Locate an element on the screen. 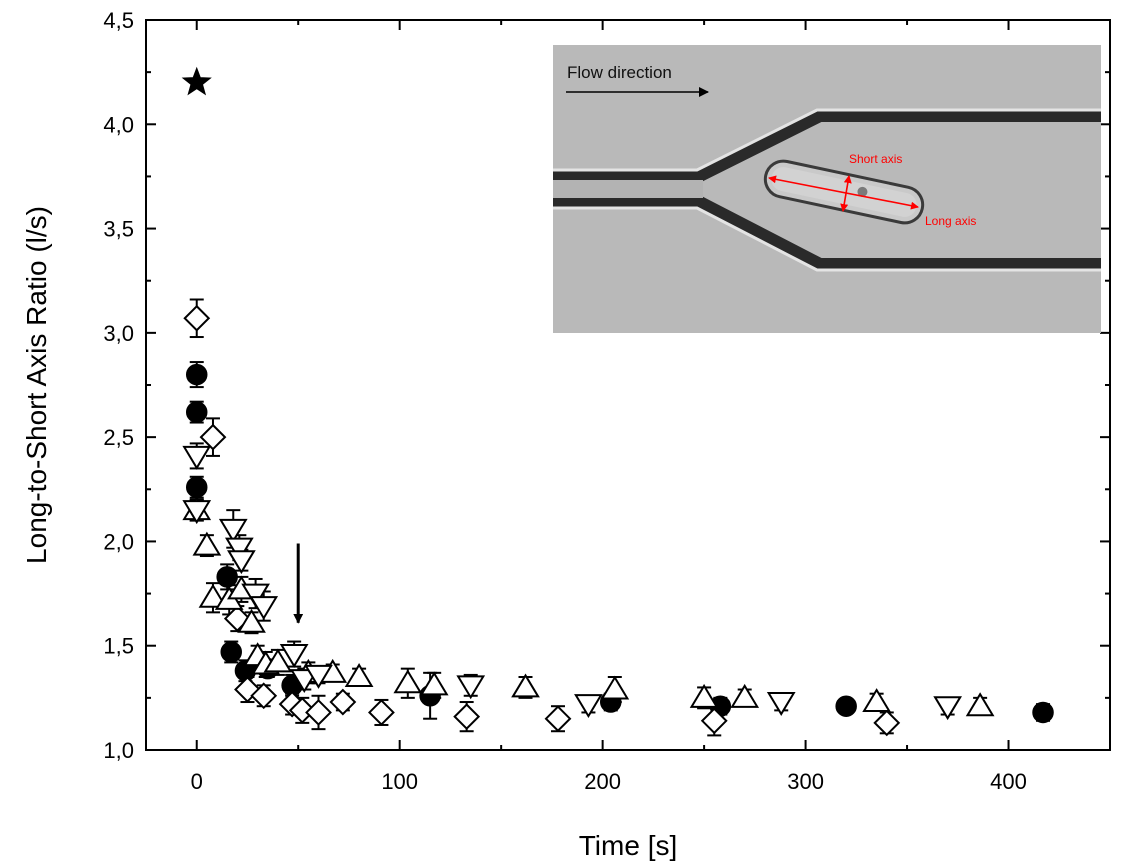 This screenshot has width=1123, height=867. x-axis-label: Time [s] is located at coordinates (628, 845).